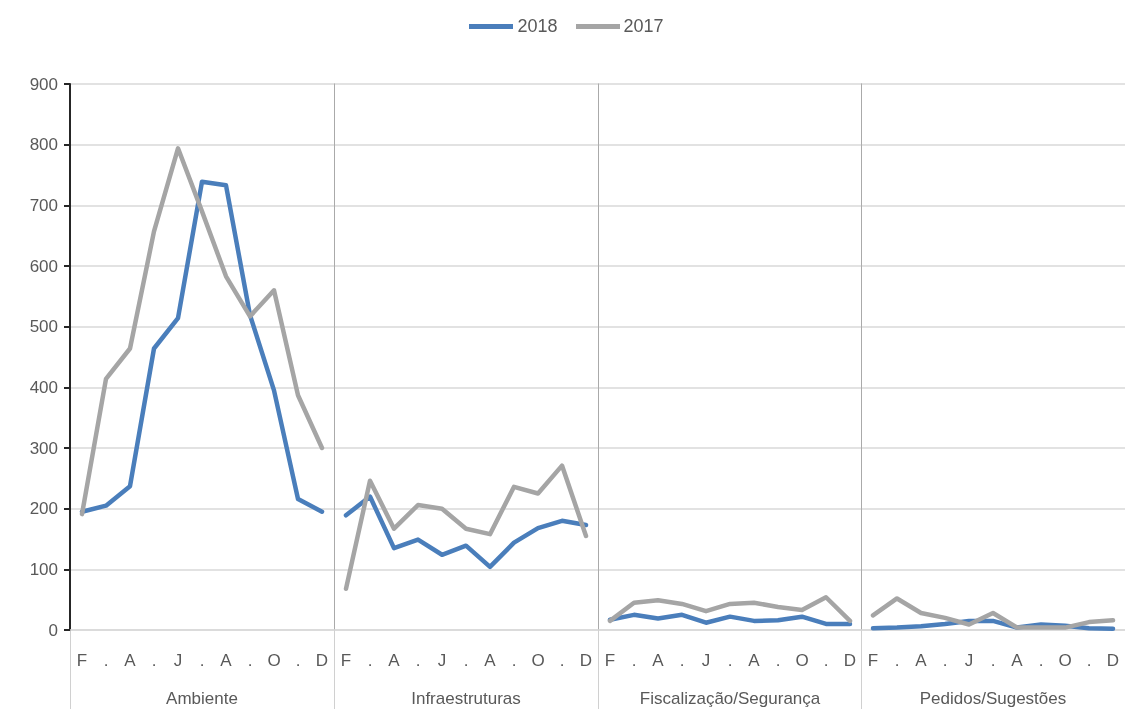 The height and width of the screenshot is (709, 1133). I want to click on y-tick-label: 600, so click(43, 266).